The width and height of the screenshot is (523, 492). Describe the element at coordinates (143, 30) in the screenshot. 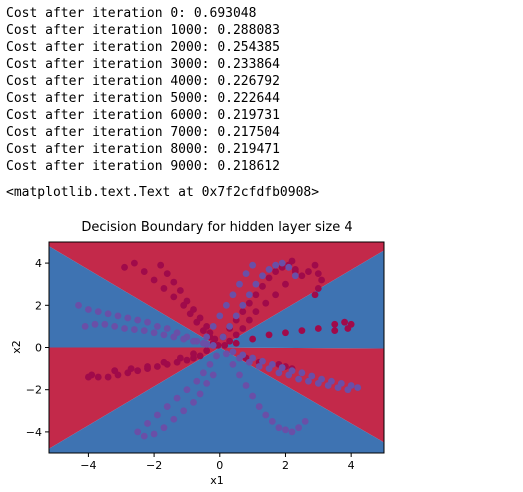

I see `cost-log-line: Cost after iteration 1000: 0.288083` at that location.